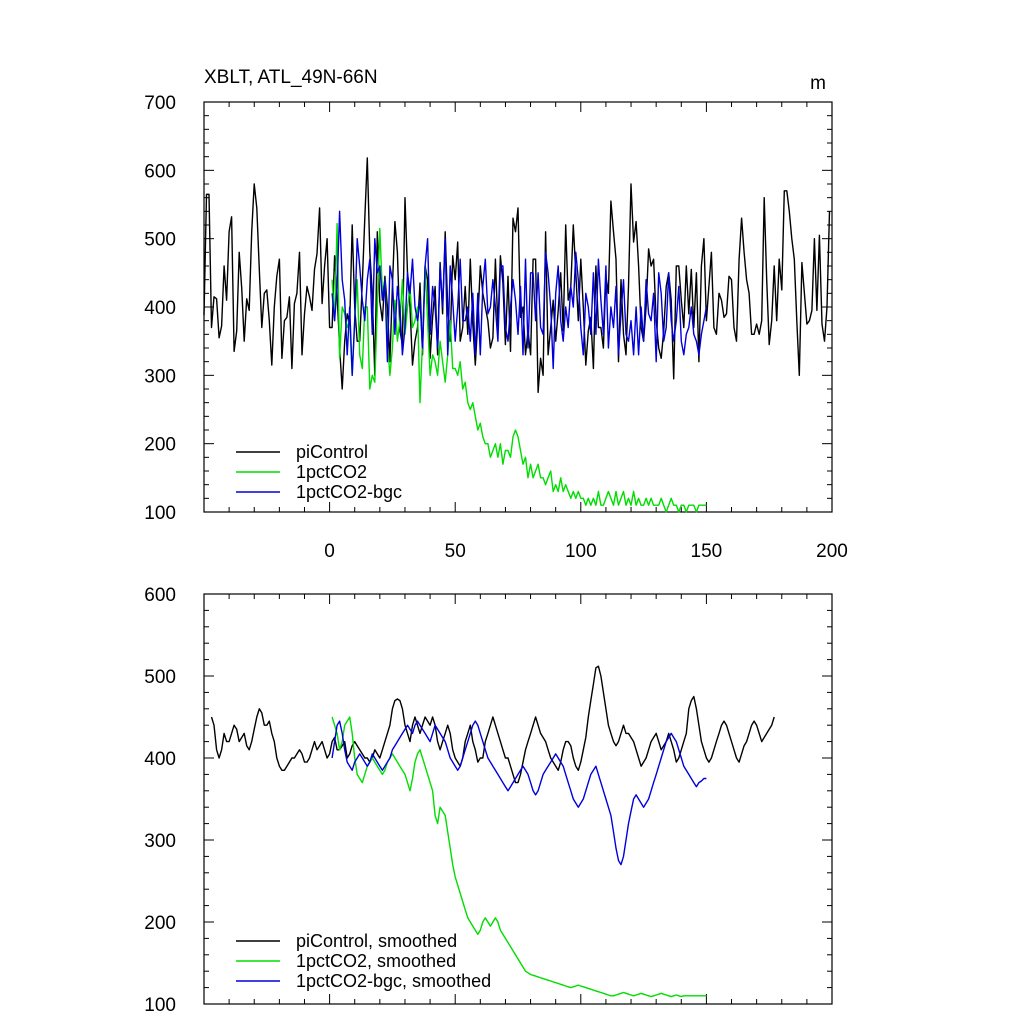 The image size is (1024, 1029). I want to click on y-tick-label: 700, so click(160, 103).